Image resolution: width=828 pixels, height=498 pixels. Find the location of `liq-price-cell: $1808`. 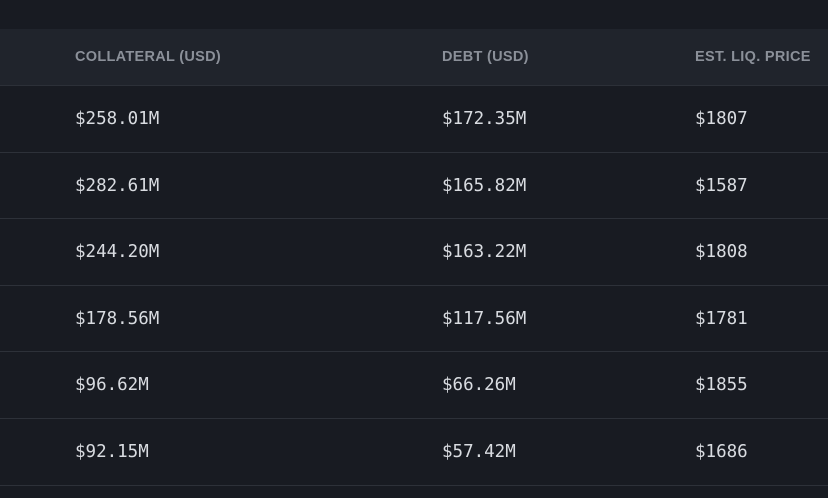

liq-price-cell: $1808 is located at coordinates (721, 252).